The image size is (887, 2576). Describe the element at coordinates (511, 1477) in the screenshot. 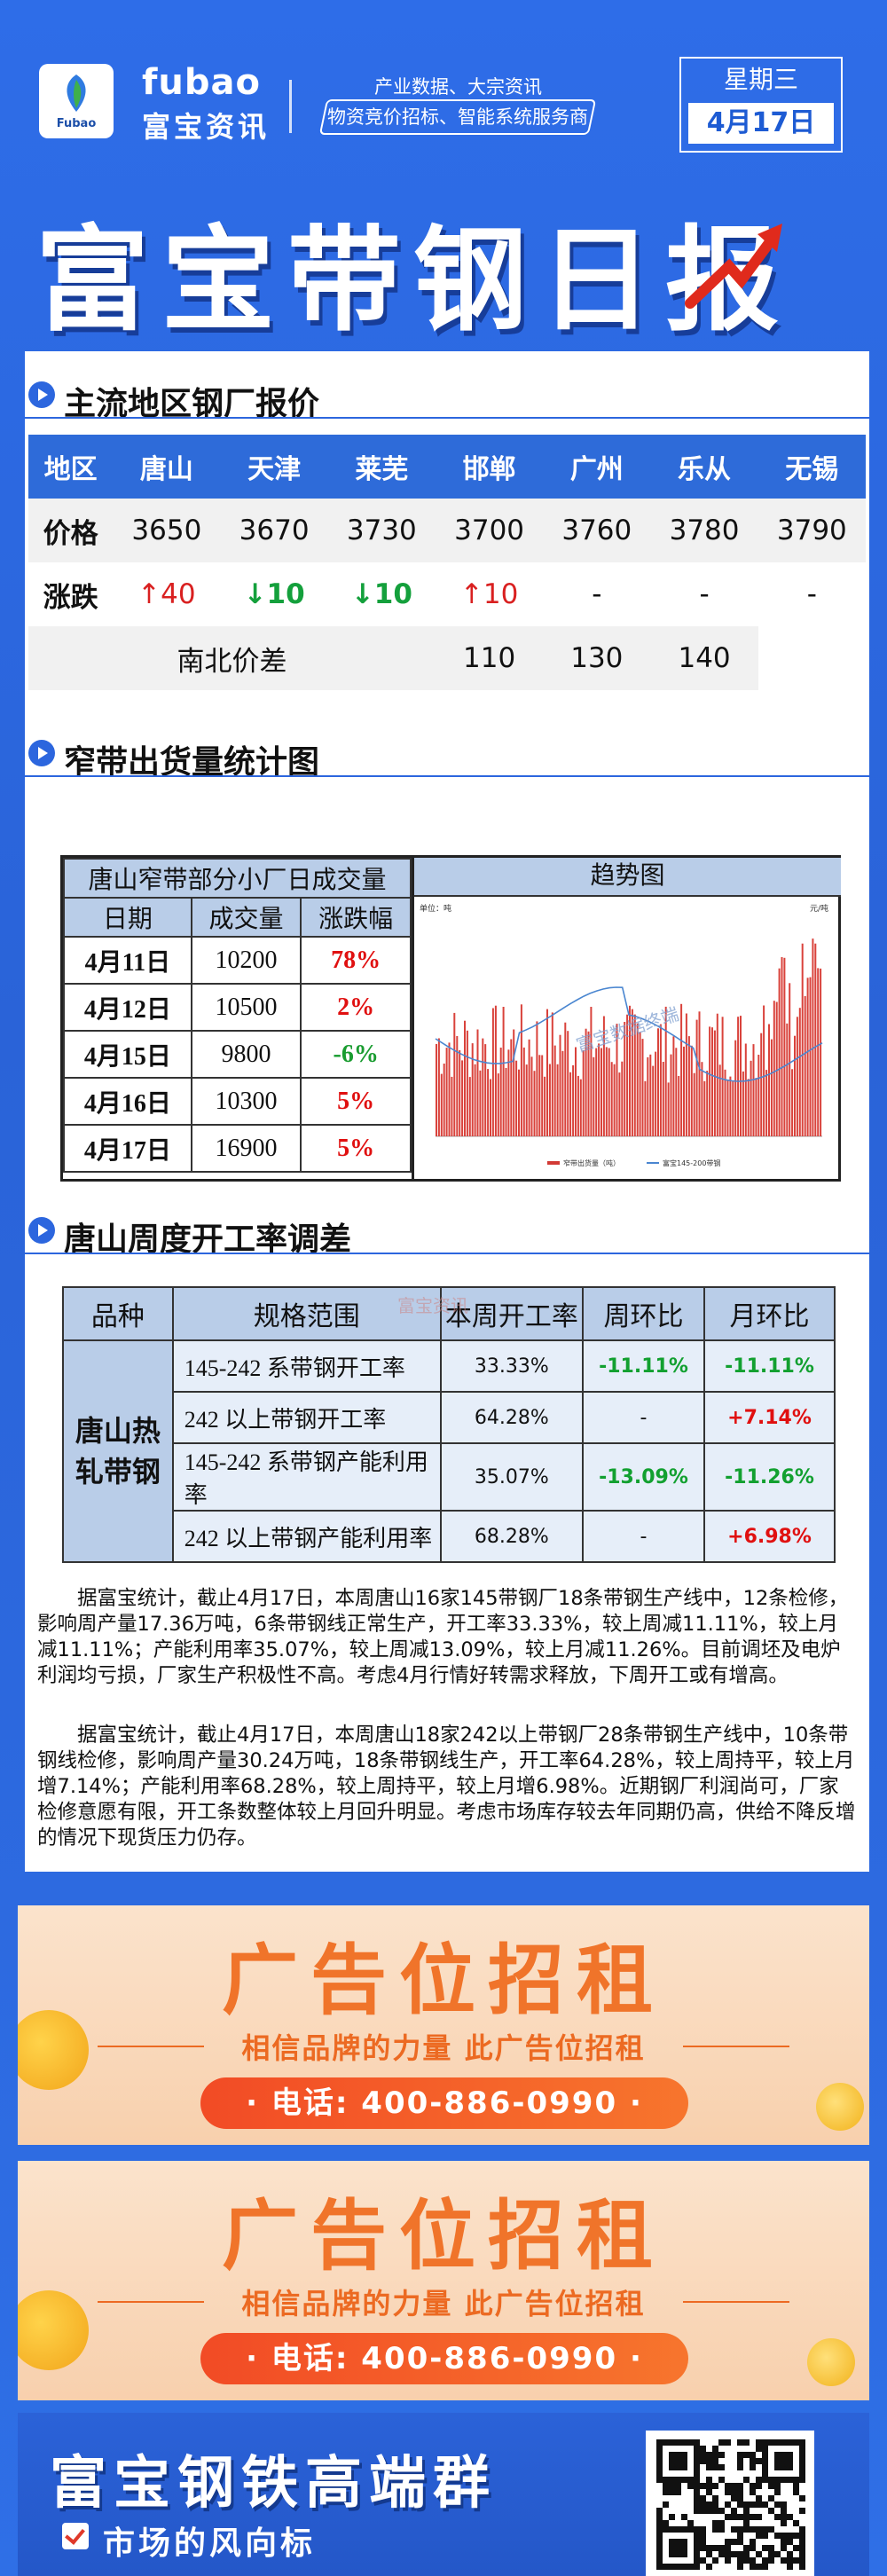

I see `rate-cell: 35.07%` at that location.